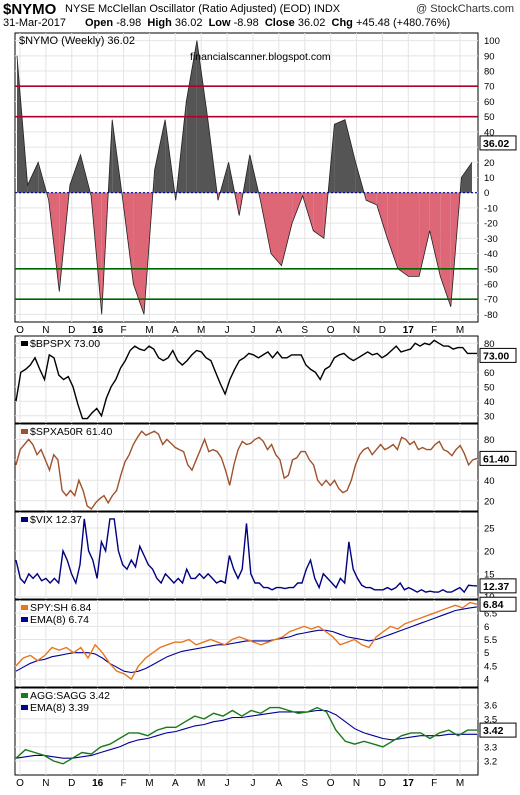 This screenshot has width=520, height=795. I want to click on nymo-x-tick-label: 16, so click(98, 330).